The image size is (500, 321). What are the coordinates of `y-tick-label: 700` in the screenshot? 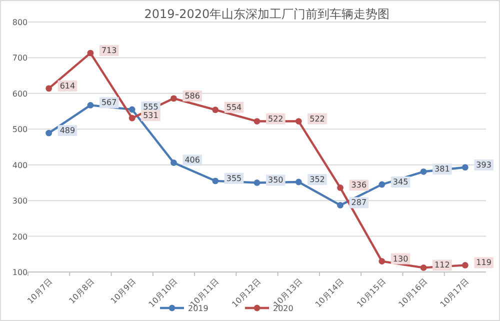 It's located at (20, 58).